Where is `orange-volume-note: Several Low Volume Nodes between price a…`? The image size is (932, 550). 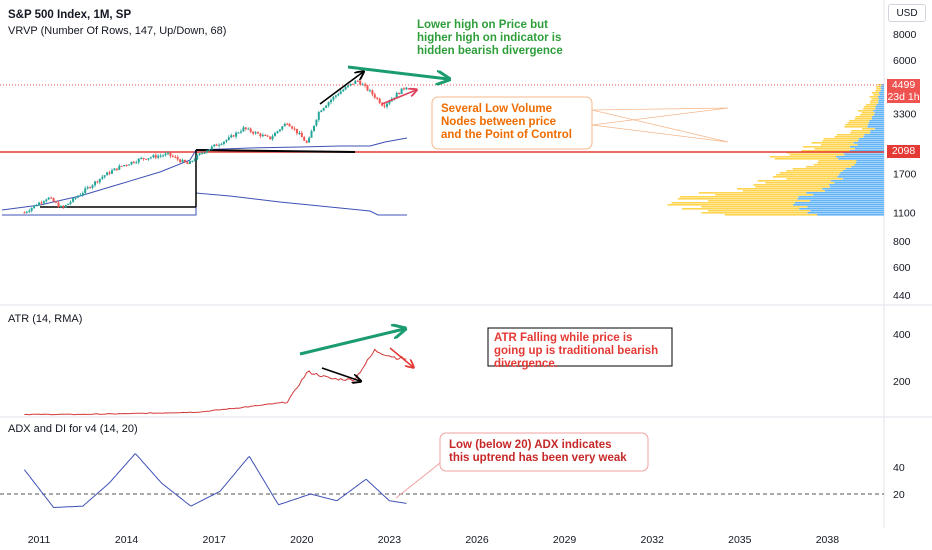 orange-volume-note: Several Low Volume Nodes between price a… is located at coordinates (506, 122).